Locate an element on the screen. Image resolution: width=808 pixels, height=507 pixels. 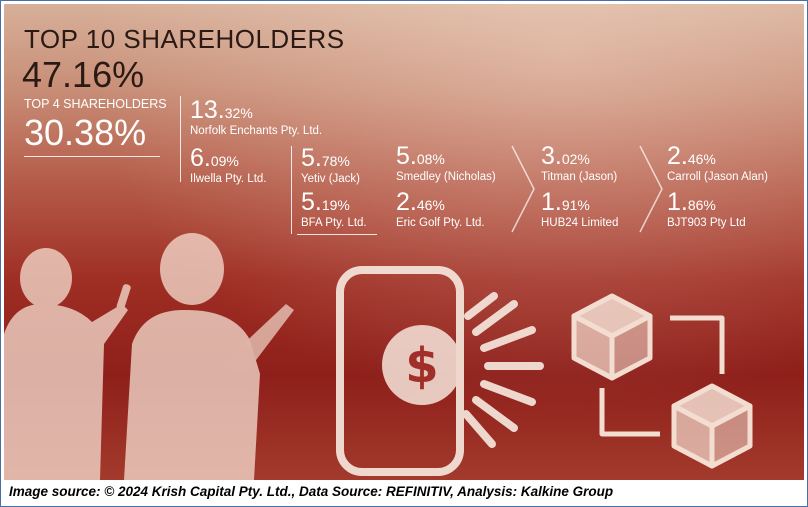
smartphone-dollar-icon: $ is located at coordinates (440, 371).